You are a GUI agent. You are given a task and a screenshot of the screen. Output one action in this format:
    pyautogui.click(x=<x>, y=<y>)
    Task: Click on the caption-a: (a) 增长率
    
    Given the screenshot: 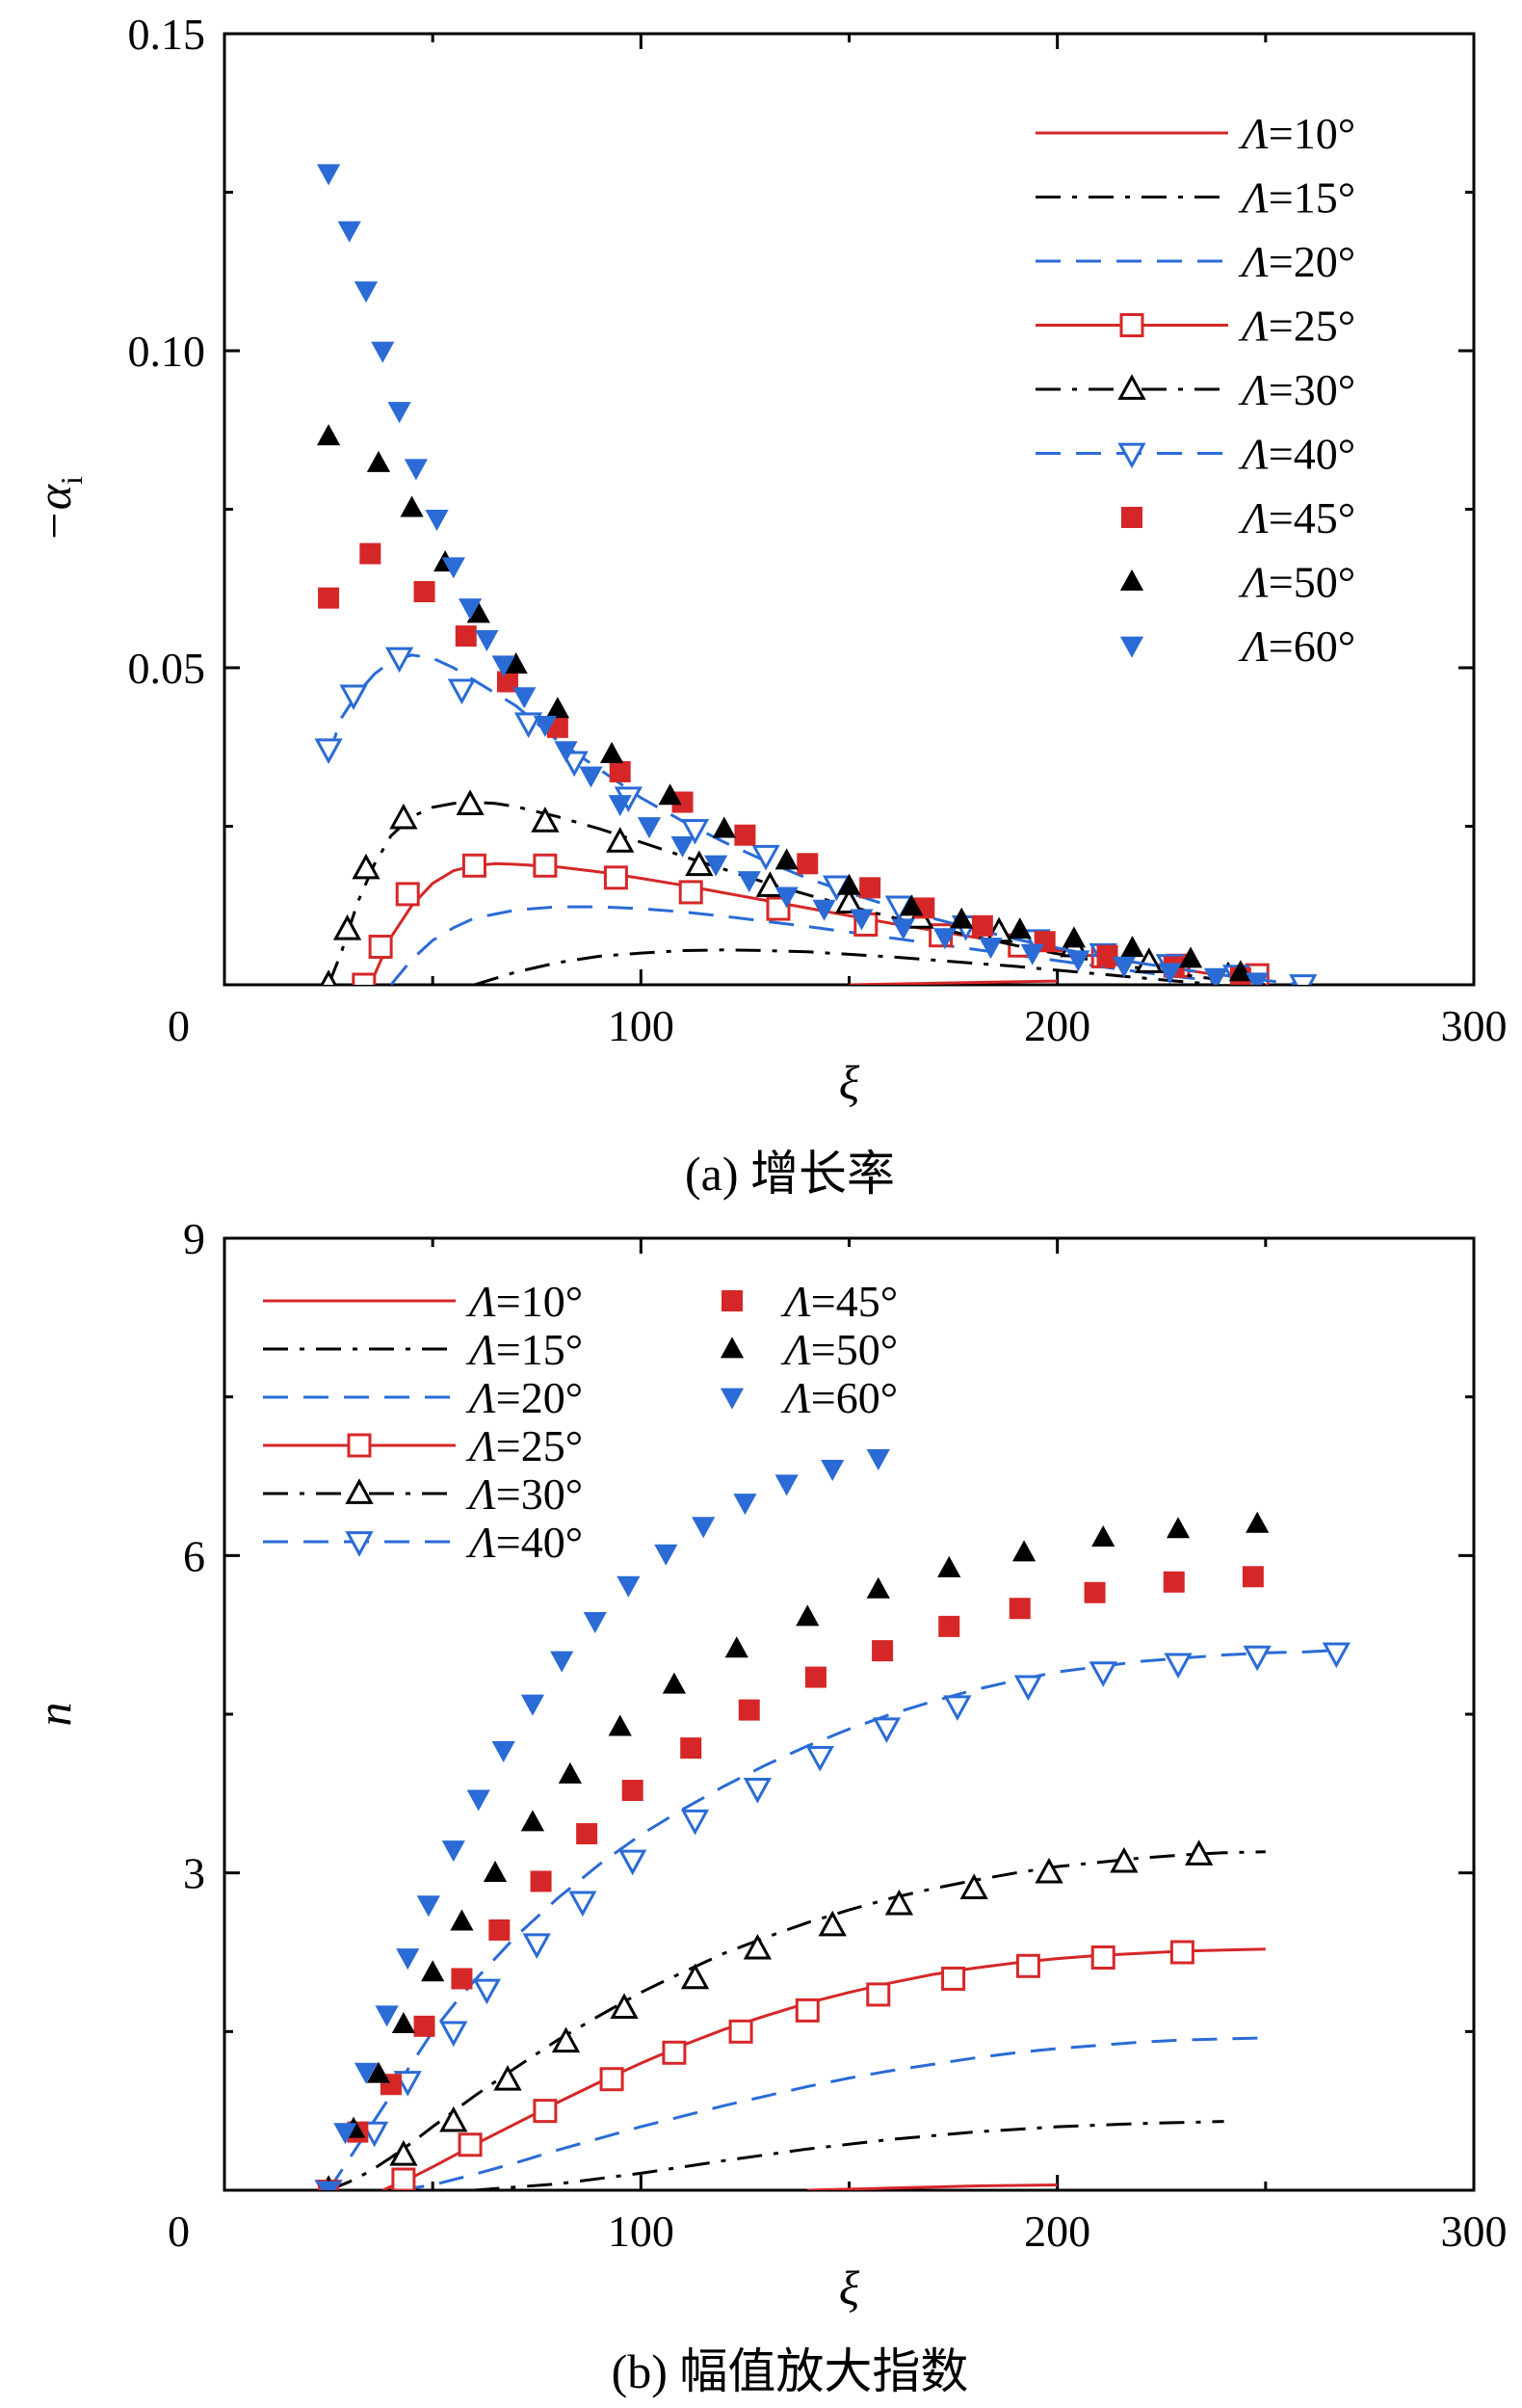 What is the action you would take?
    pyautogui.click(x=790, y=1174)
    